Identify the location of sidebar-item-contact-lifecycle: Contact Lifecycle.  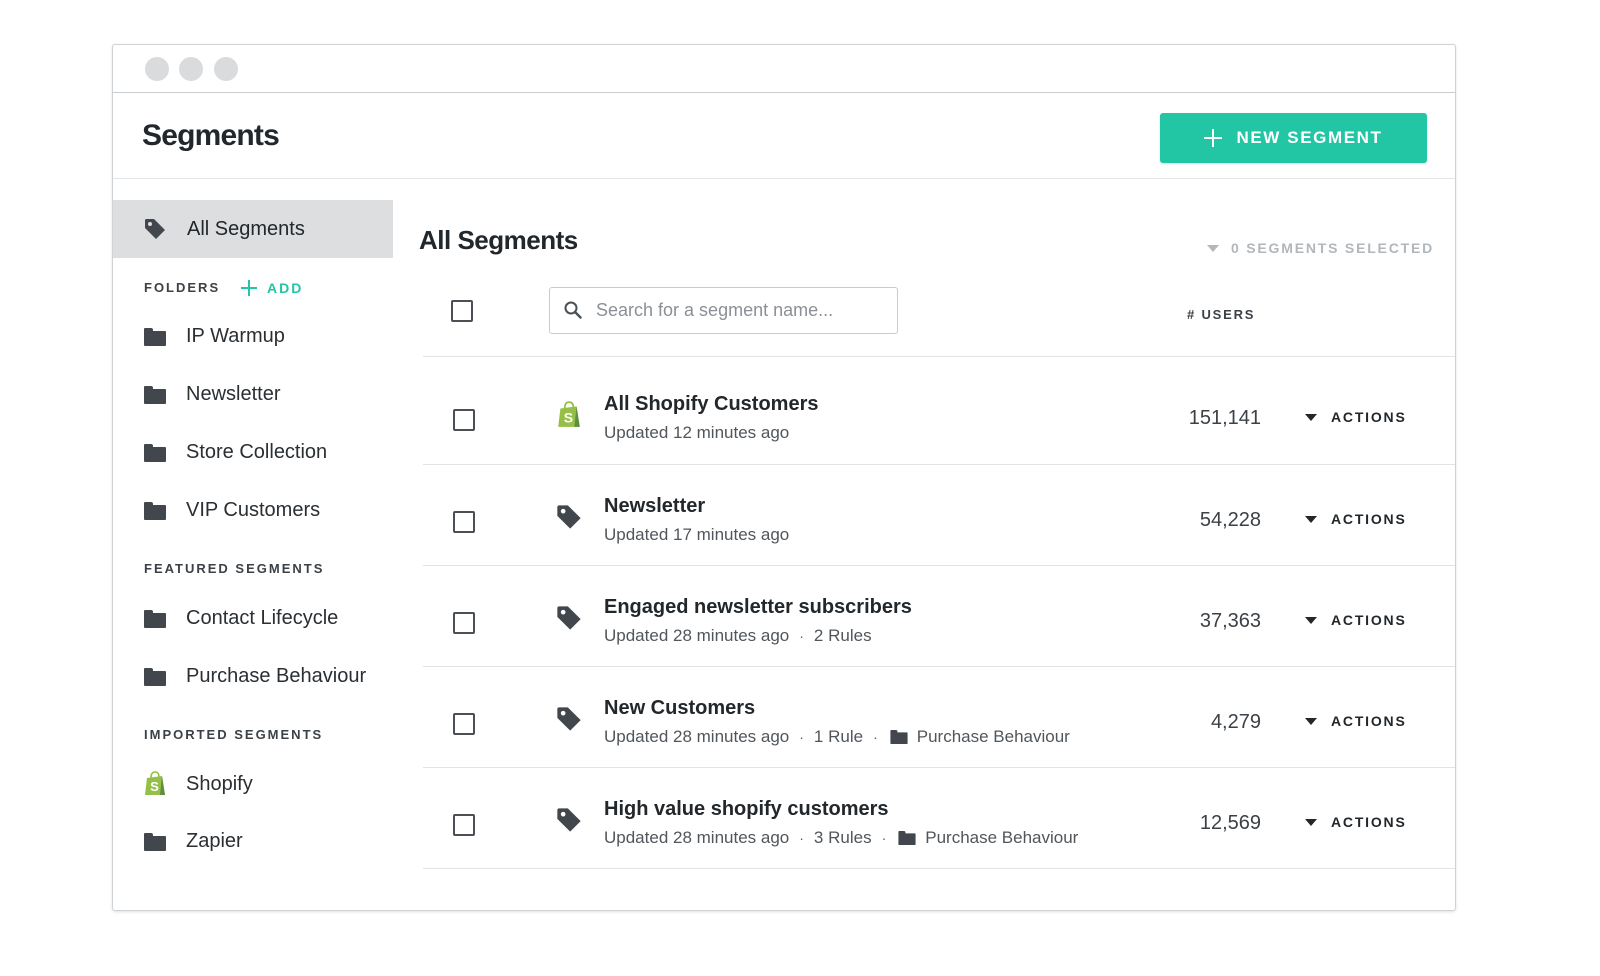
(241, 618).